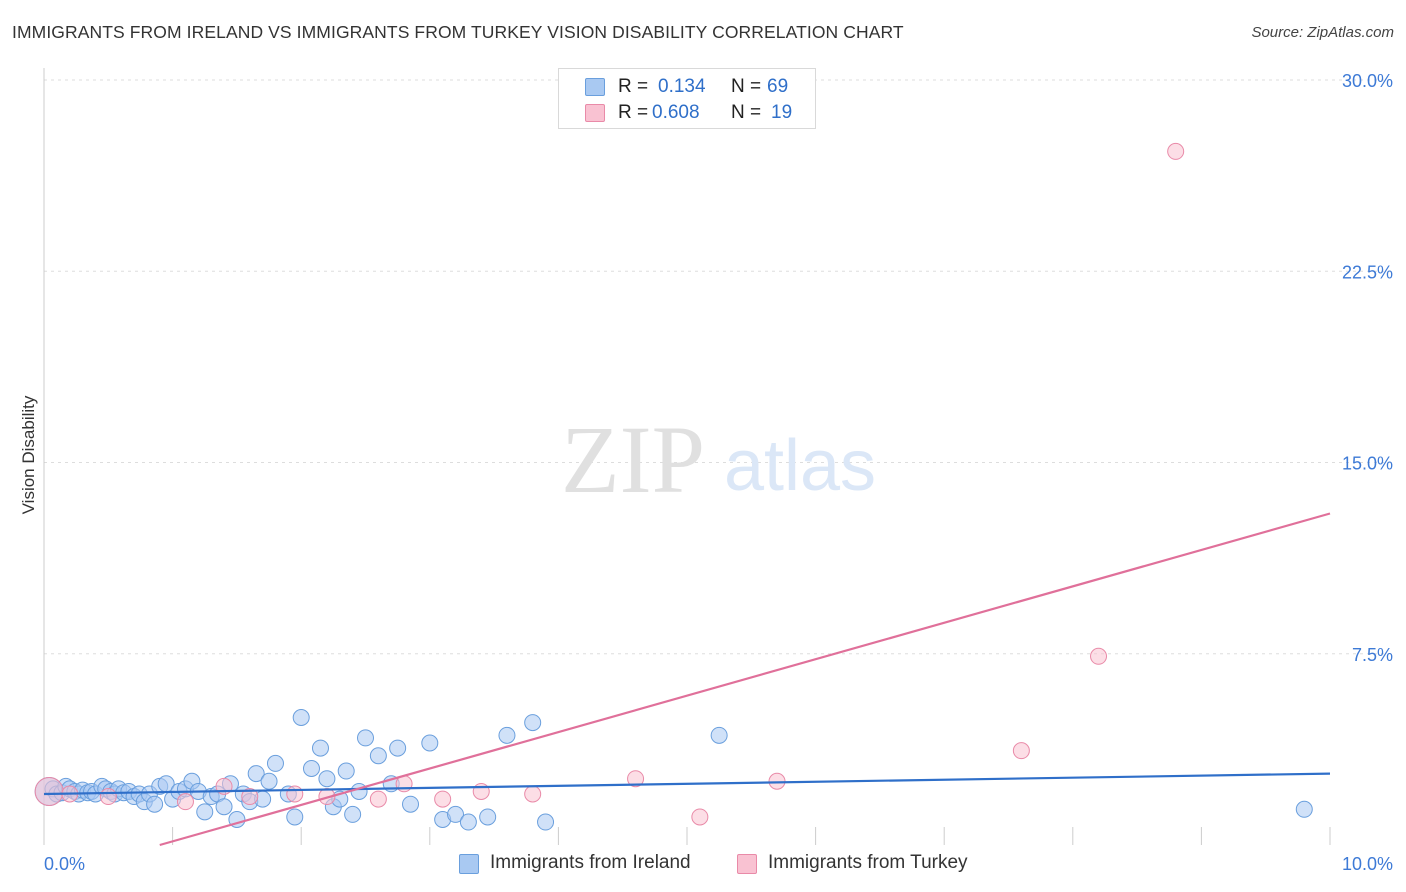  What do you see at coordinates (676, 112) in the screenshot?
I see `legend-r-value: 0.608` at bounding box center [676, 112].